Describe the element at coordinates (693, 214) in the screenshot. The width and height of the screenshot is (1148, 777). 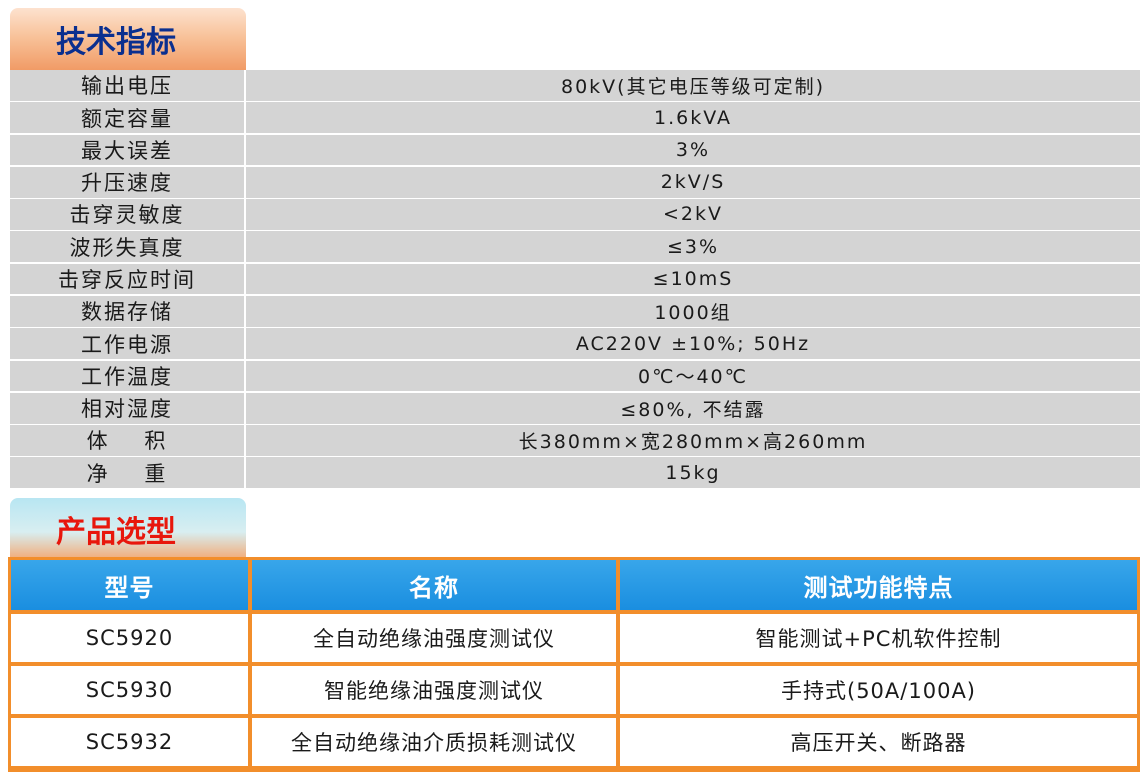
I see `spec-value: <2kV` at that location.